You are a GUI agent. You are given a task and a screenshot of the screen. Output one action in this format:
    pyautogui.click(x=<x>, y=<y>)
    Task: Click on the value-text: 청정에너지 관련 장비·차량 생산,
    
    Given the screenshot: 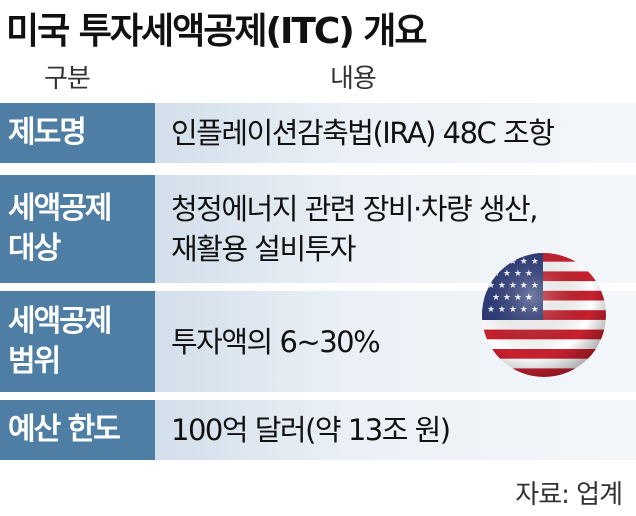 What is the action you would take?
    pyautogui.click(x=354, y=209)
    